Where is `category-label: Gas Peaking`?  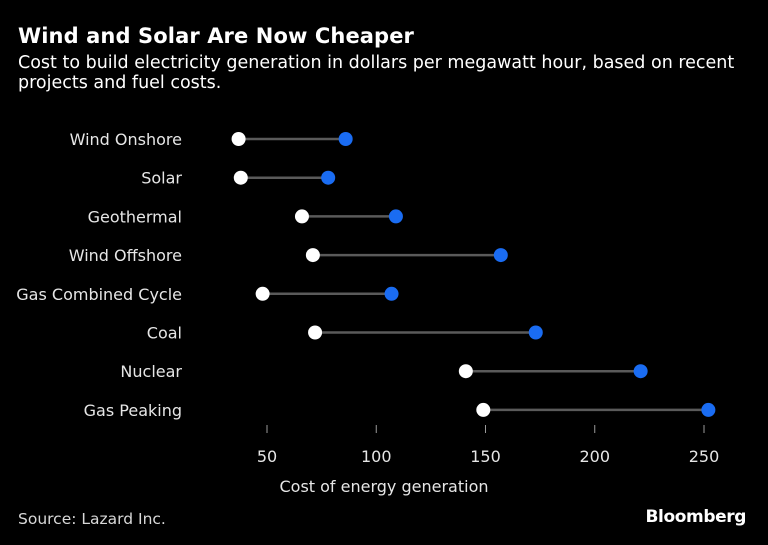
category-label: Gas Peaking is located at coordinates (133, 410).